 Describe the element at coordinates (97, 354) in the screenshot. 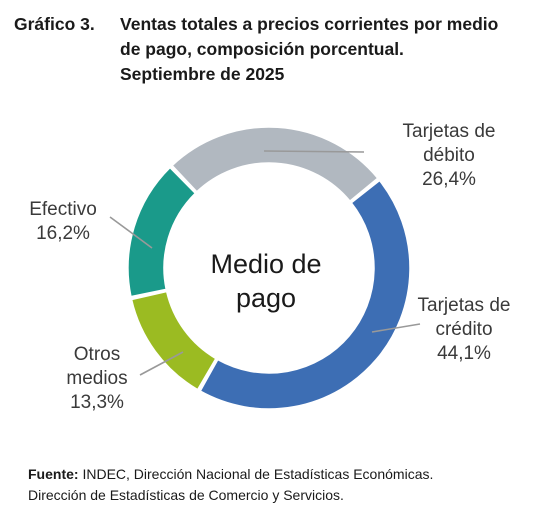

I see `slice-label-otros-medios: Otros` at that location.